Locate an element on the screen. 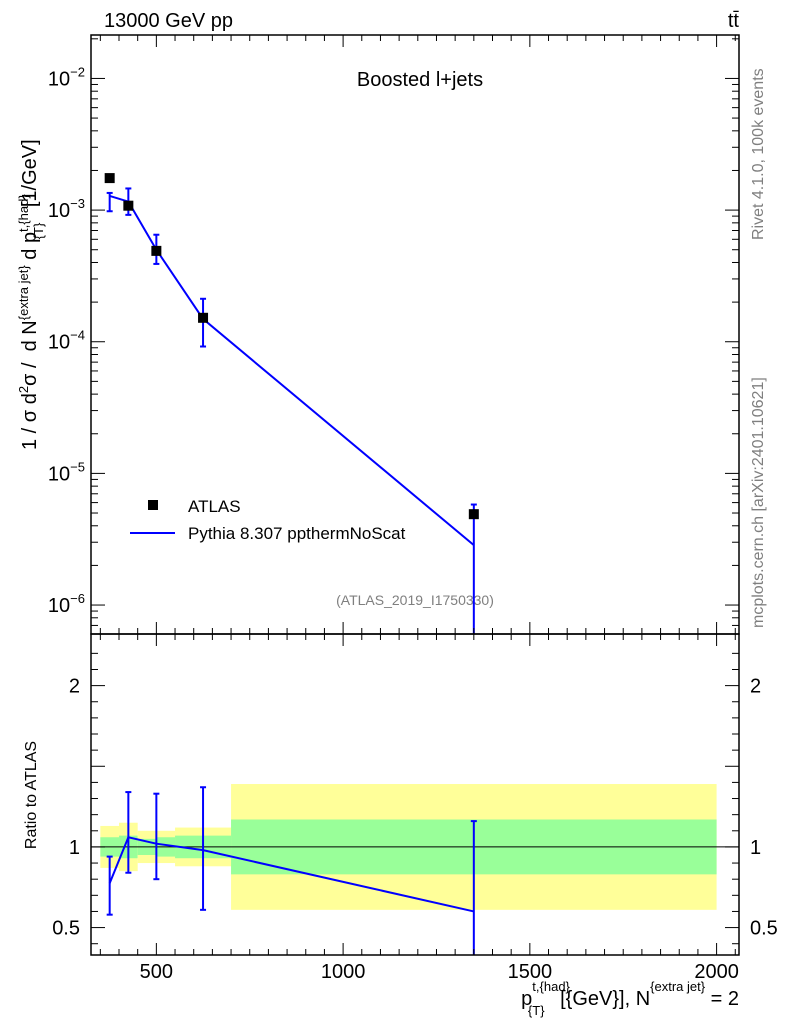 This screenshot has height=1024, width=786. legend-data-marker is located at coordinates (153, 505).